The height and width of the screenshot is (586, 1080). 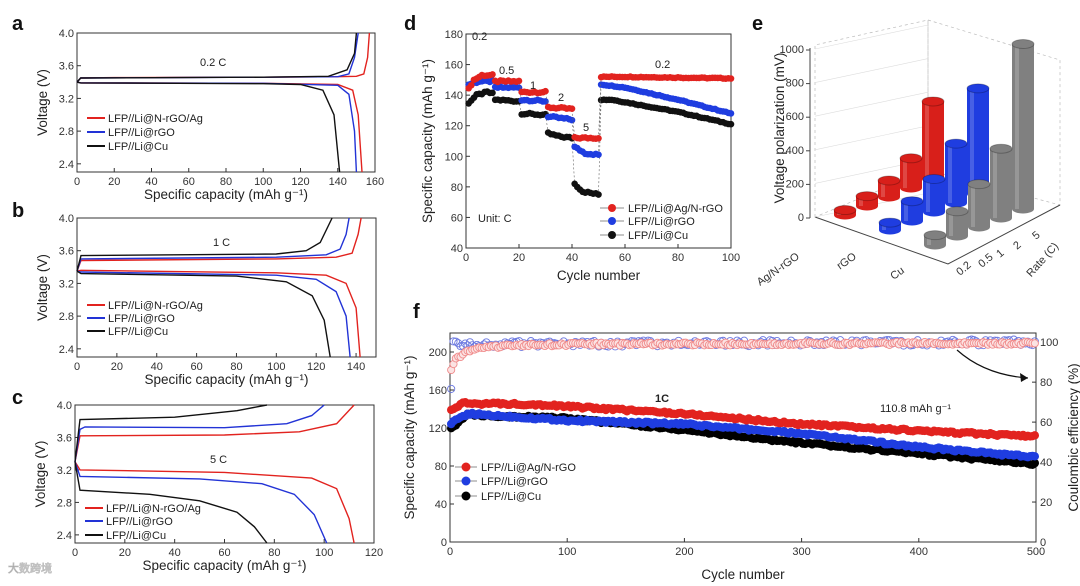 I want to click on panel-b-plot-frame, so click(x=226, y=287).